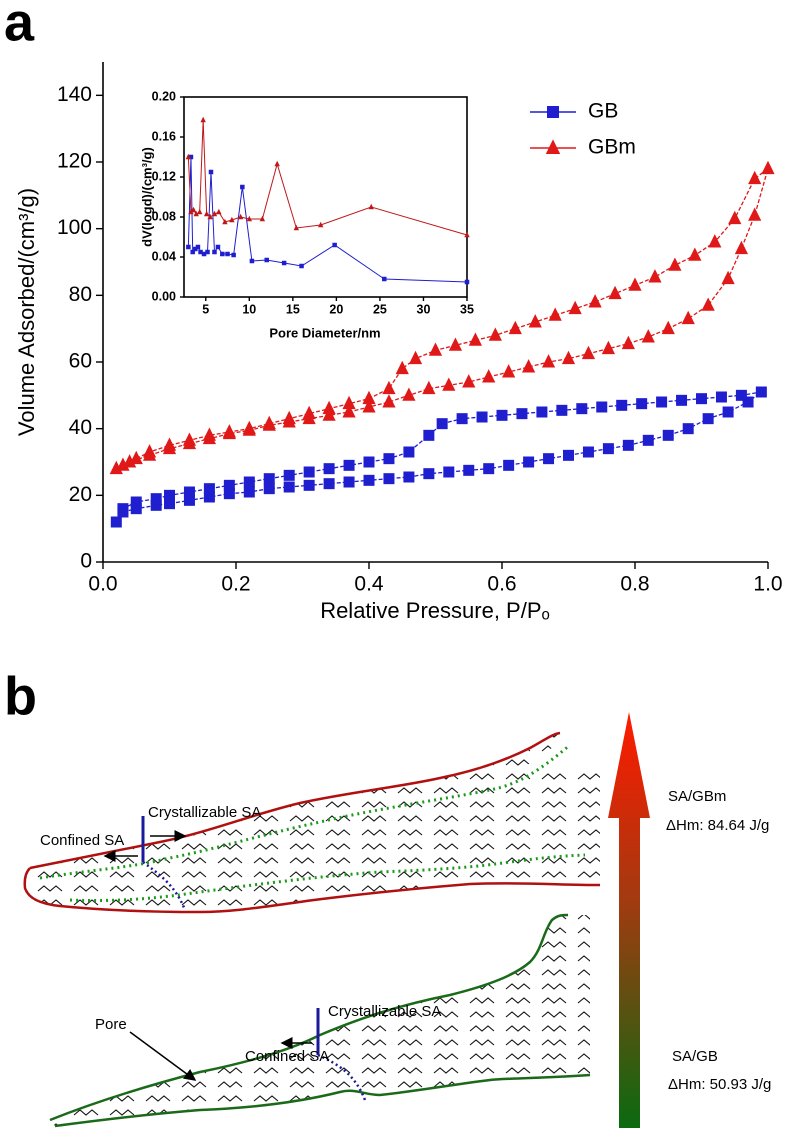 The image size is (798, 1143). Describe the element at coordinates (336, 310) in the screenshot. I see `x-tick-label: 20` at that location.